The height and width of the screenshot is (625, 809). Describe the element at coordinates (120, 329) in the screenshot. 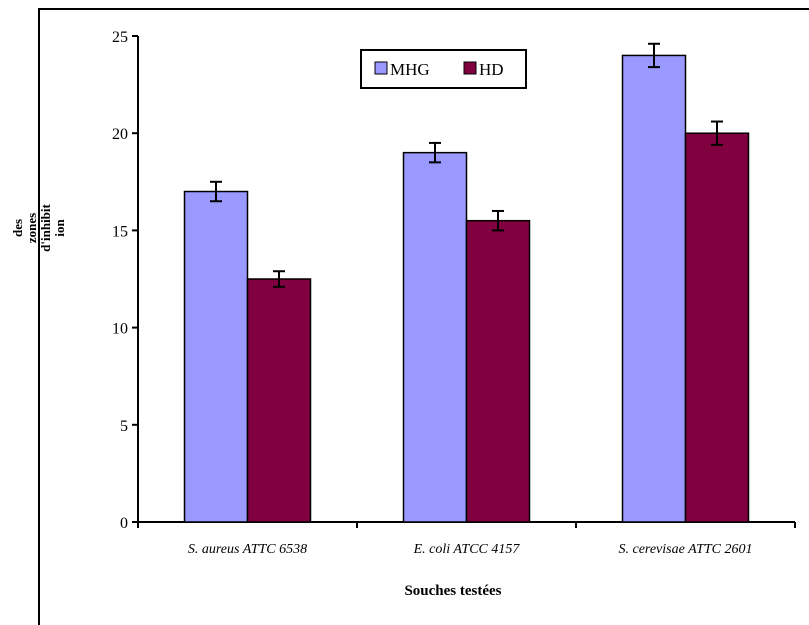

I see `y-tick-label: 10` at that location.